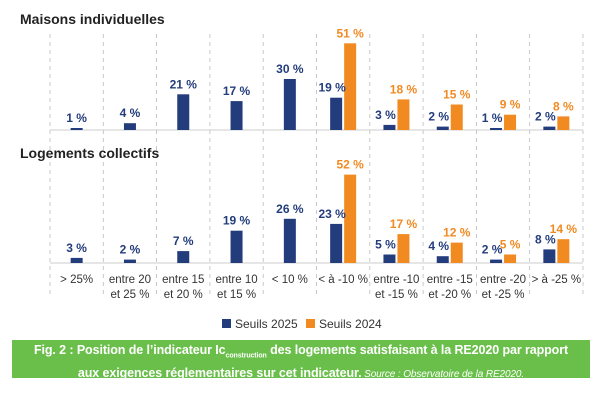 Image resolution: width=603 pixels, height=400 pixels. Describe the element at coordinates (510, 245) in the screenshot. I see `value-label-2024: 5 %` at that location.